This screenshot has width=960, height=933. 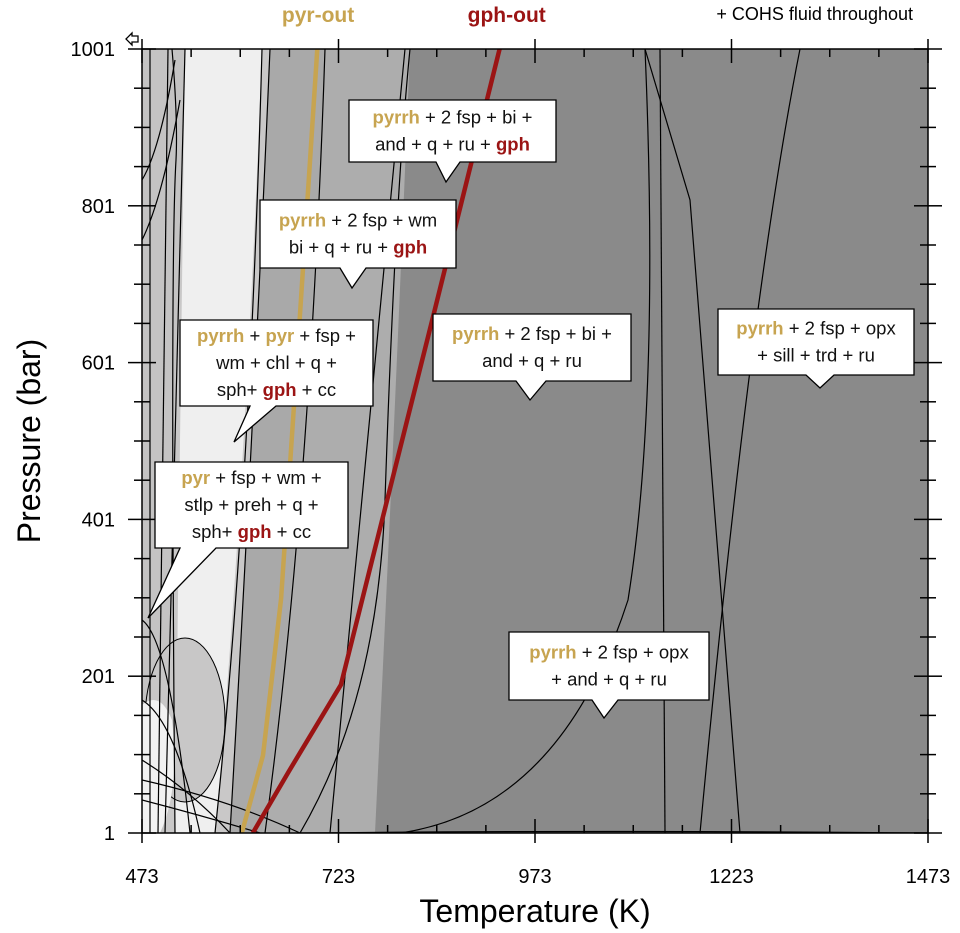 I want to click on y-tick-labels: 1 201 401 601 801 1001, so click(x=93, y=442).